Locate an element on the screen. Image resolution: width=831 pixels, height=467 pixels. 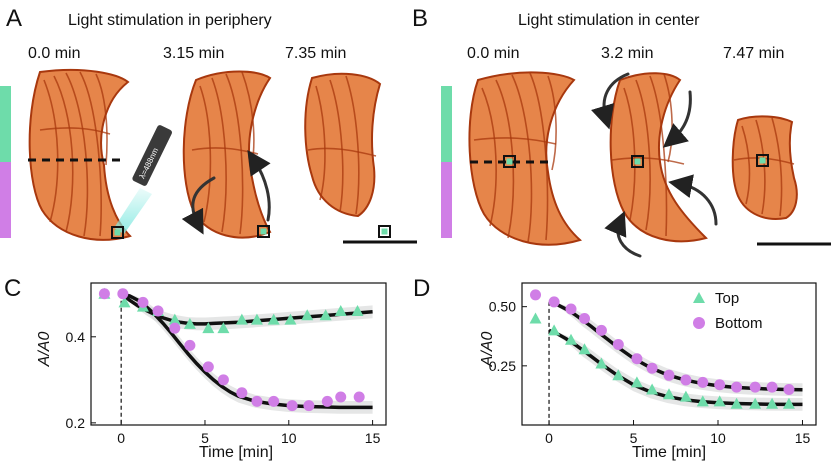
panel-b-contraction-arrow-top-right is located at coordinates (677, 119).